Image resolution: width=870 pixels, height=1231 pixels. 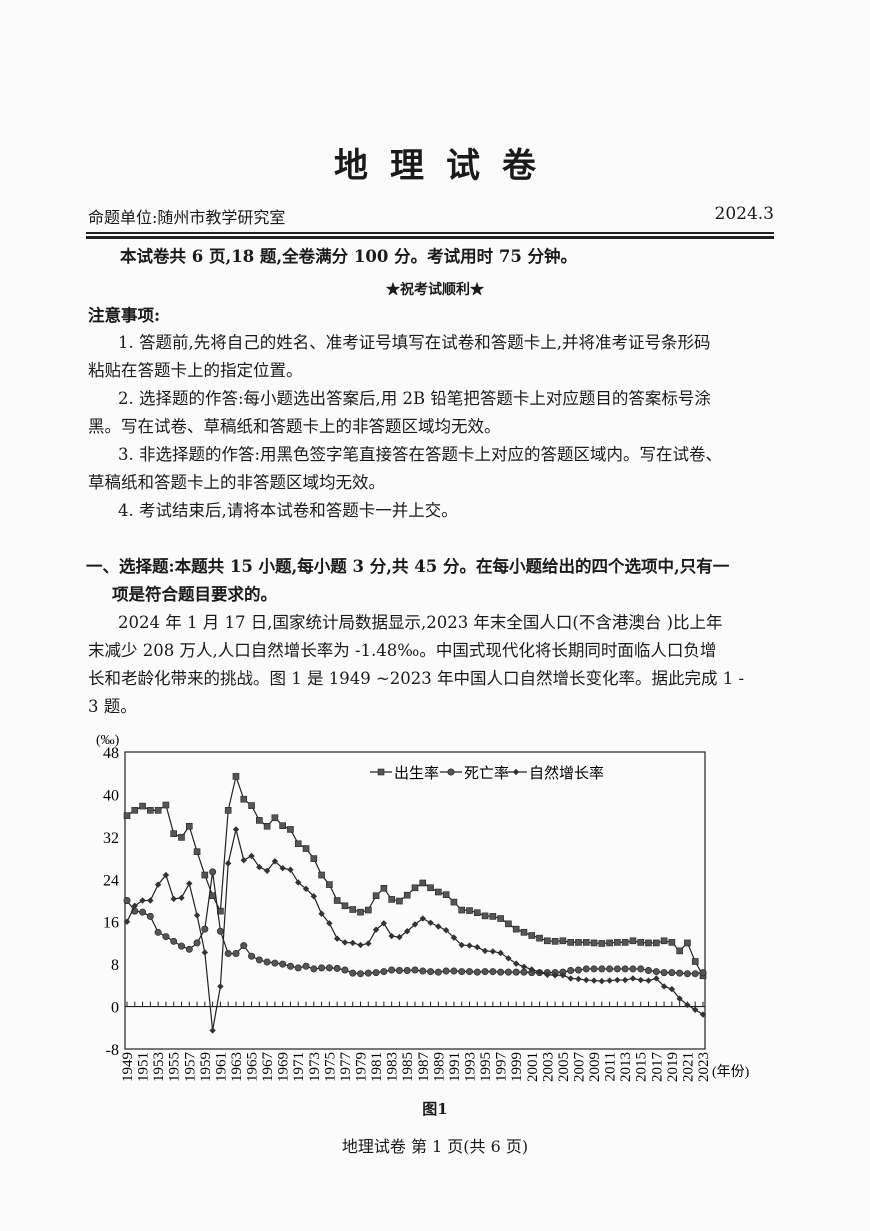 I want to click on x-tick-label: 1965, so click(x=253, y=1067).